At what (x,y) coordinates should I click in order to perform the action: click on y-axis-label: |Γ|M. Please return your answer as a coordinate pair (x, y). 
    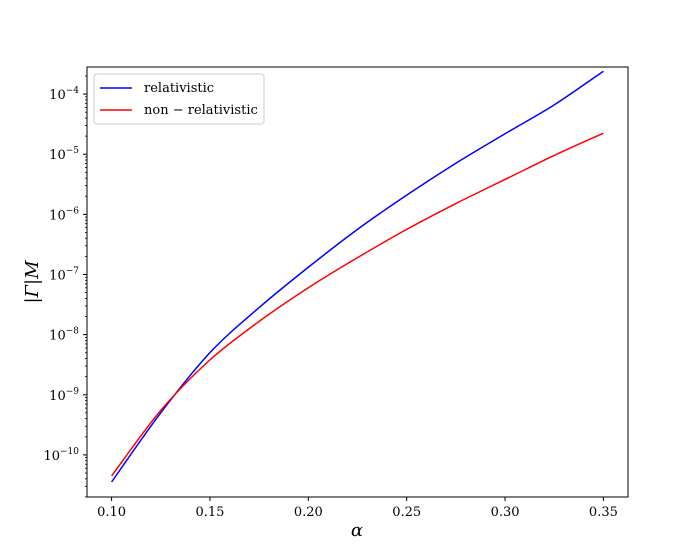
    Looking at the image, I should click on (32, 282).